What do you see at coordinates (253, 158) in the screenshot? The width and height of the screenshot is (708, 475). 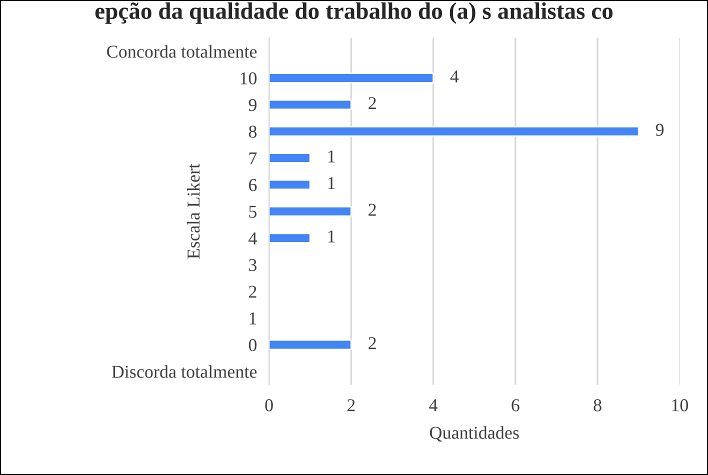 I see `y-tick-label: 7` at bounding box center [253, 158].